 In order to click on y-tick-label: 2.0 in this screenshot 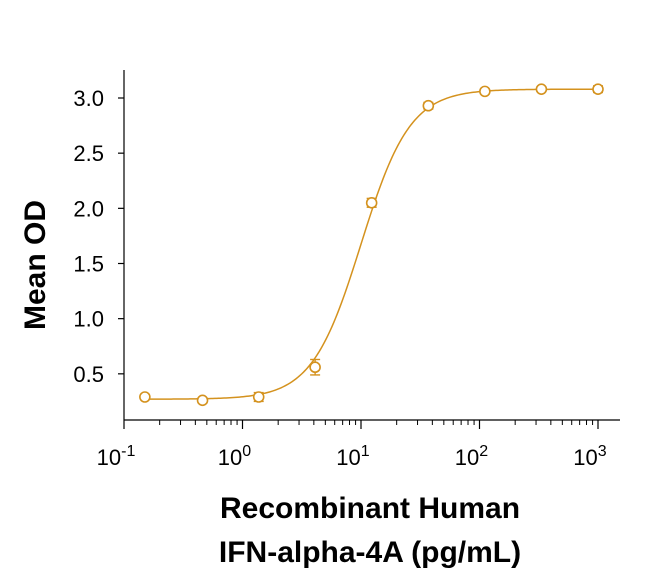, I will do `click(88, 208)`.